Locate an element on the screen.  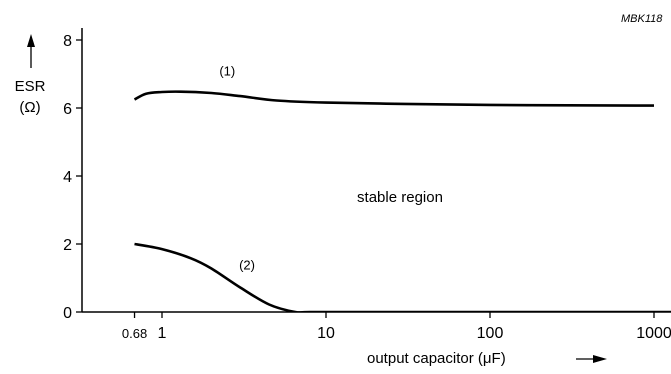
x-tick-label: 0.68 is located at coordinates (134, 333).